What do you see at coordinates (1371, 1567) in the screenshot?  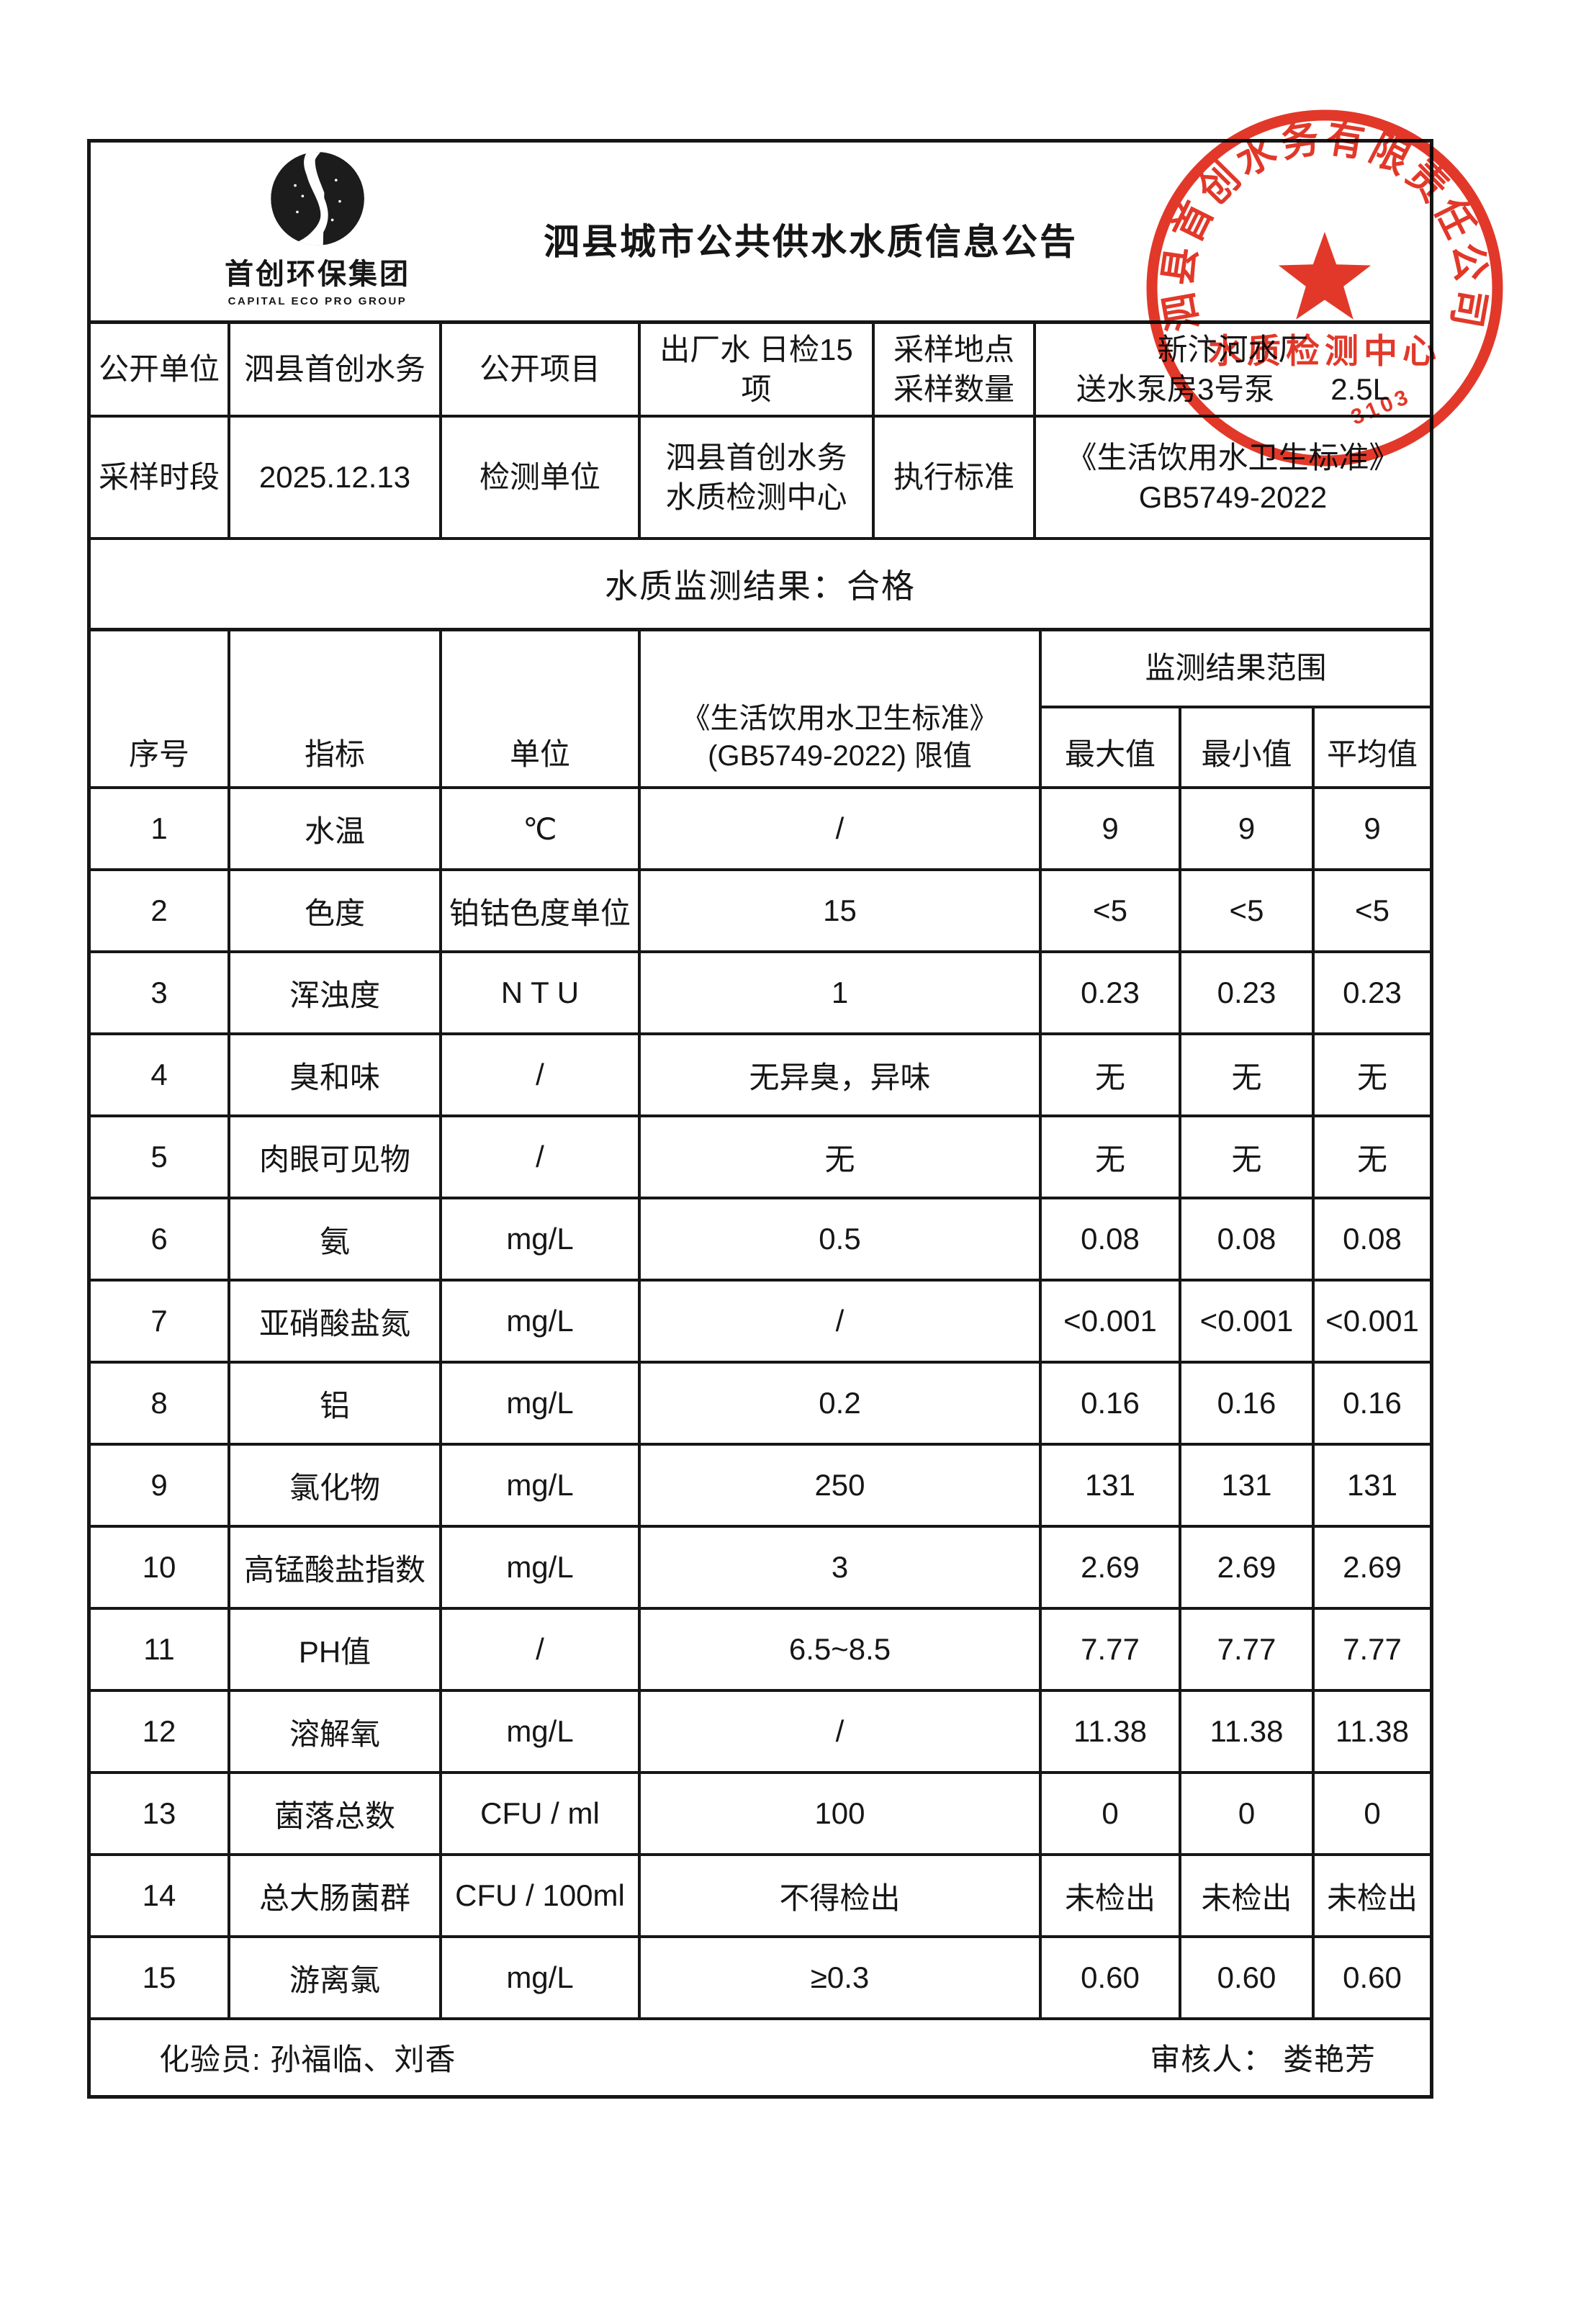 I see `cell-avg: 2.69` at bounding box center [1371, 1567].